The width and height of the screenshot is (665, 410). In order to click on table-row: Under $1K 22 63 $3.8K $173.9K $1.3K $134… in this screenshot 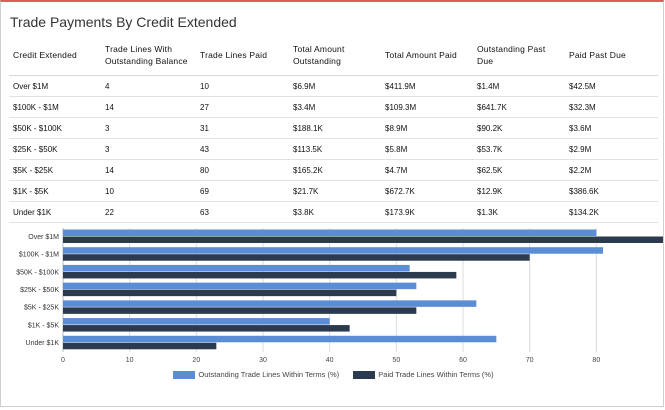, I will do `click(333, 212)`.